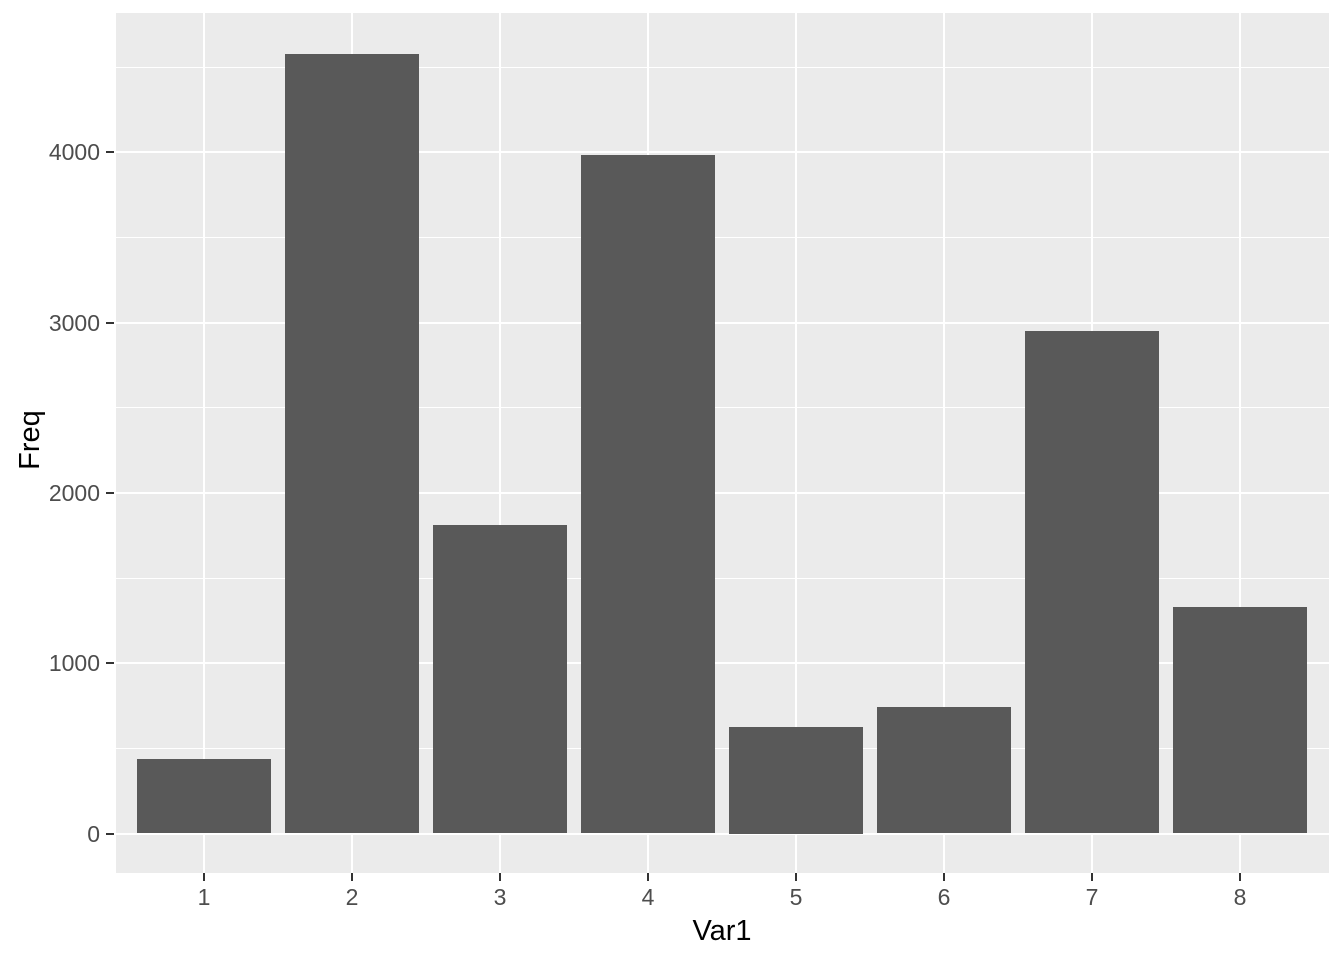 This screenshot has height=960, width=1344. What do you see at coordinates (796, 897) in the screenshot?
I see `x-tick-label: 5` at bounding box center [796, 897].